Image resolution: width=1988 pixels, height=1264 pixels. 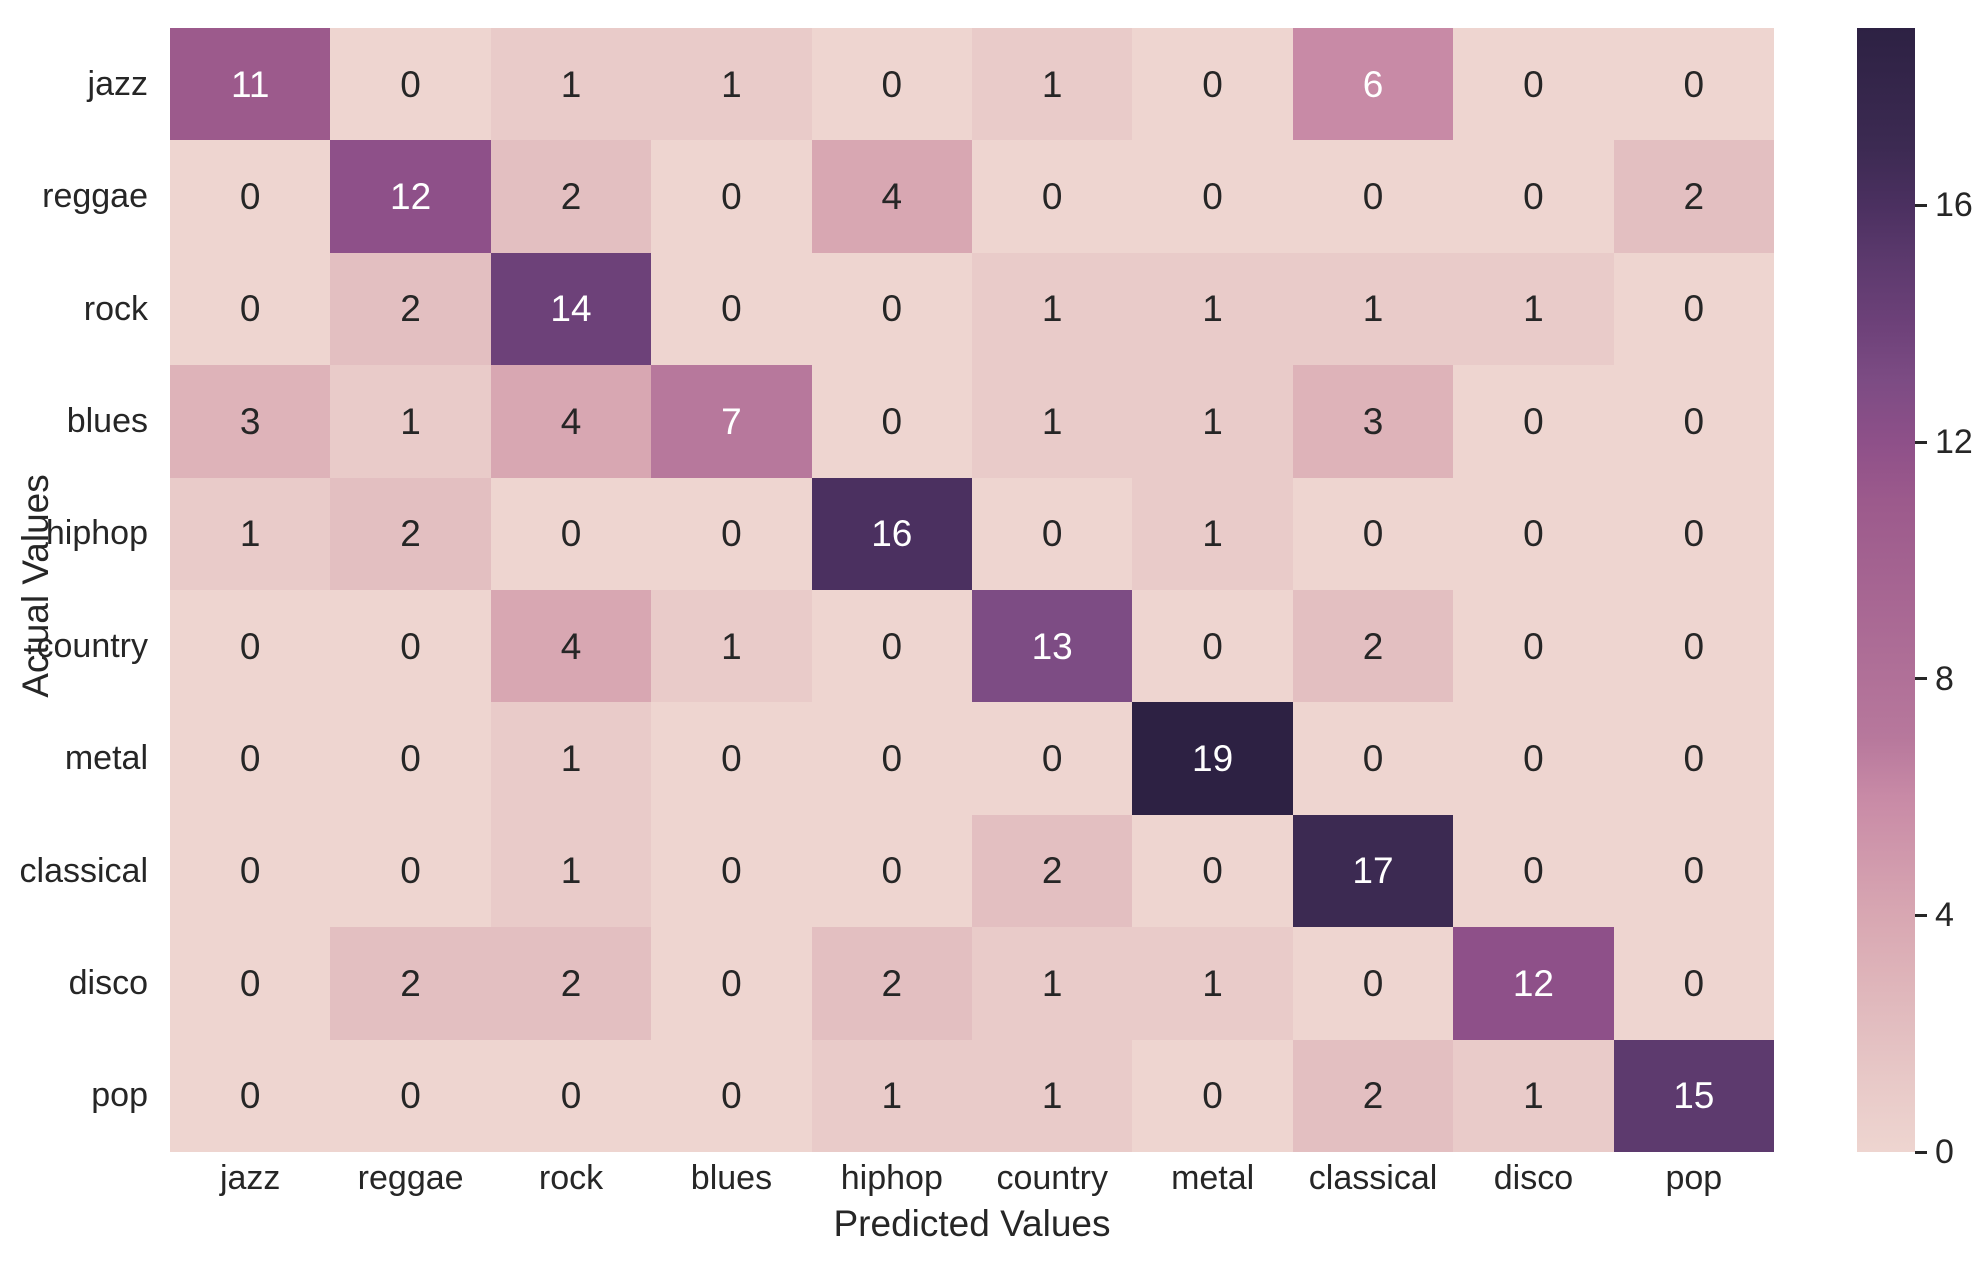 What do you see at coordinates (571, 1177) in the screenshot?
I see `x-tick-label: rock` at bounding box center [571, 1177].